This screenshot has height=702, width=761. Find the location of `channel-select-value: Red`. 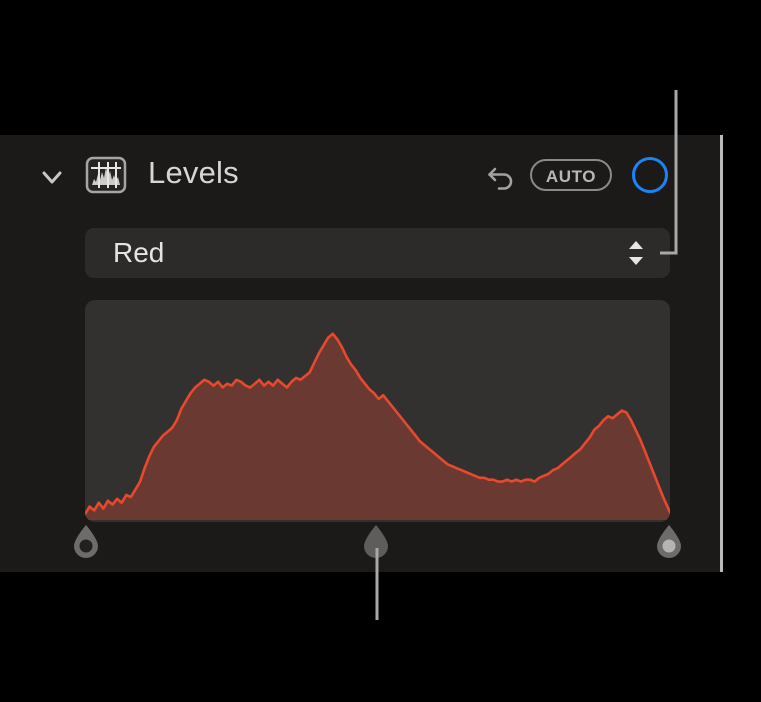

channel-select-value: Red is located at coordinates (139, 252).